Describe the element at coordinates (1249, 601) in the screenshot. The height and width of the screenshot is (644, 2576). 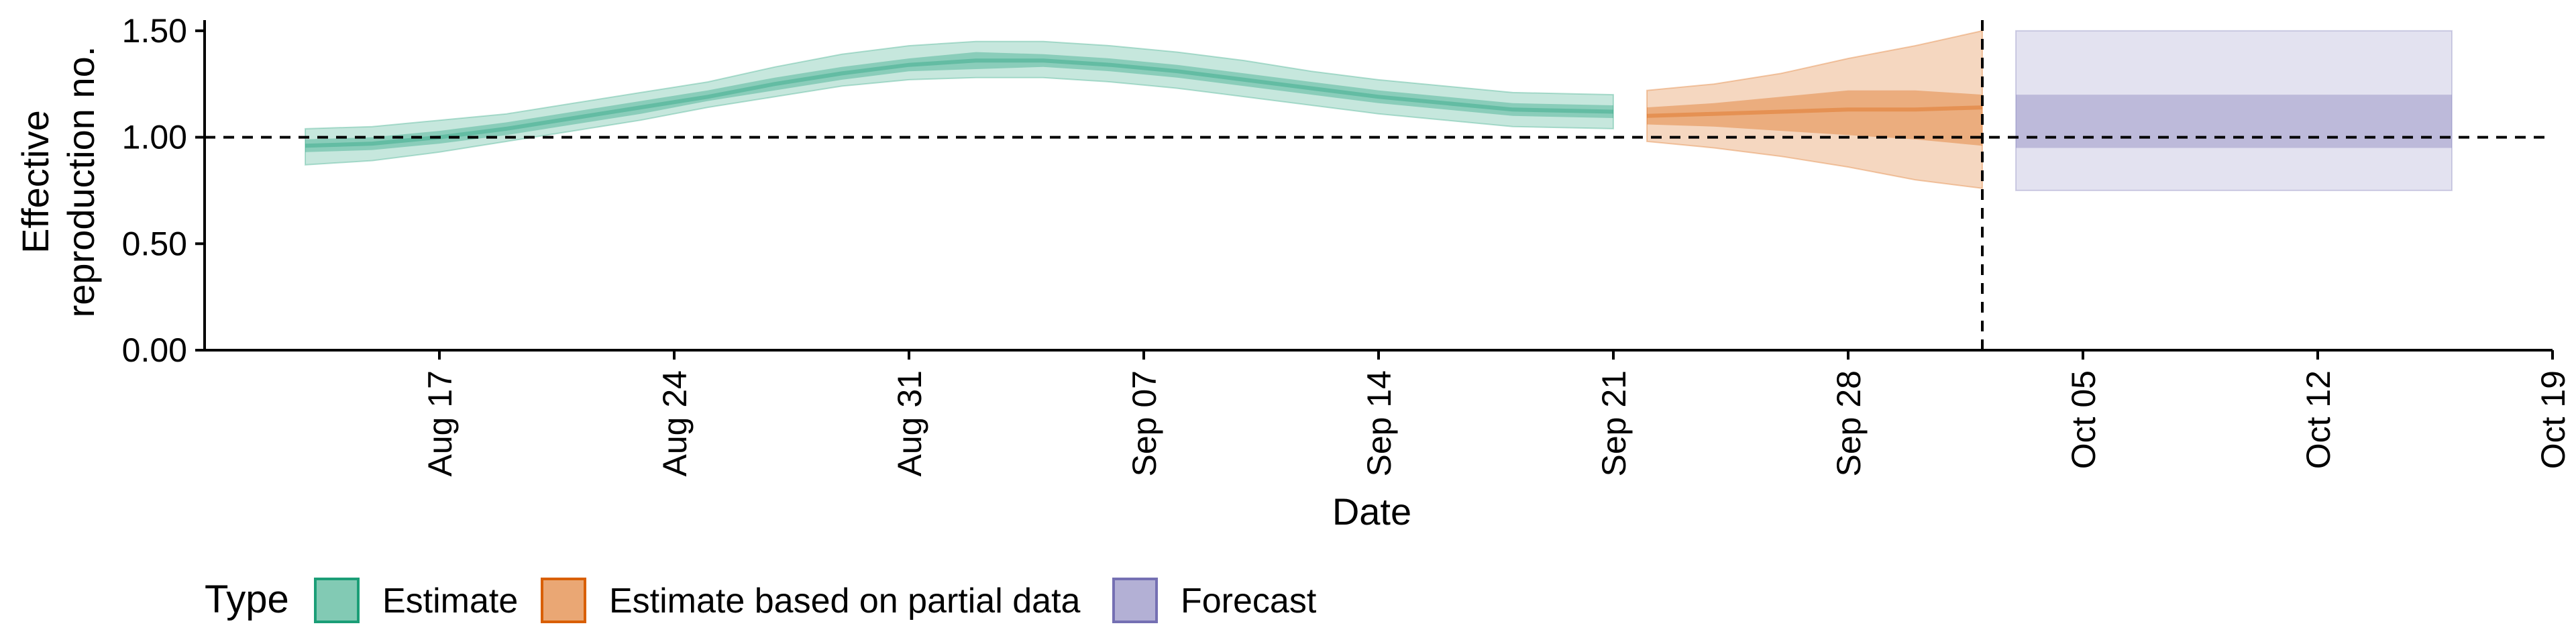
I see `legend-label-forecast: Forecast` at that location.